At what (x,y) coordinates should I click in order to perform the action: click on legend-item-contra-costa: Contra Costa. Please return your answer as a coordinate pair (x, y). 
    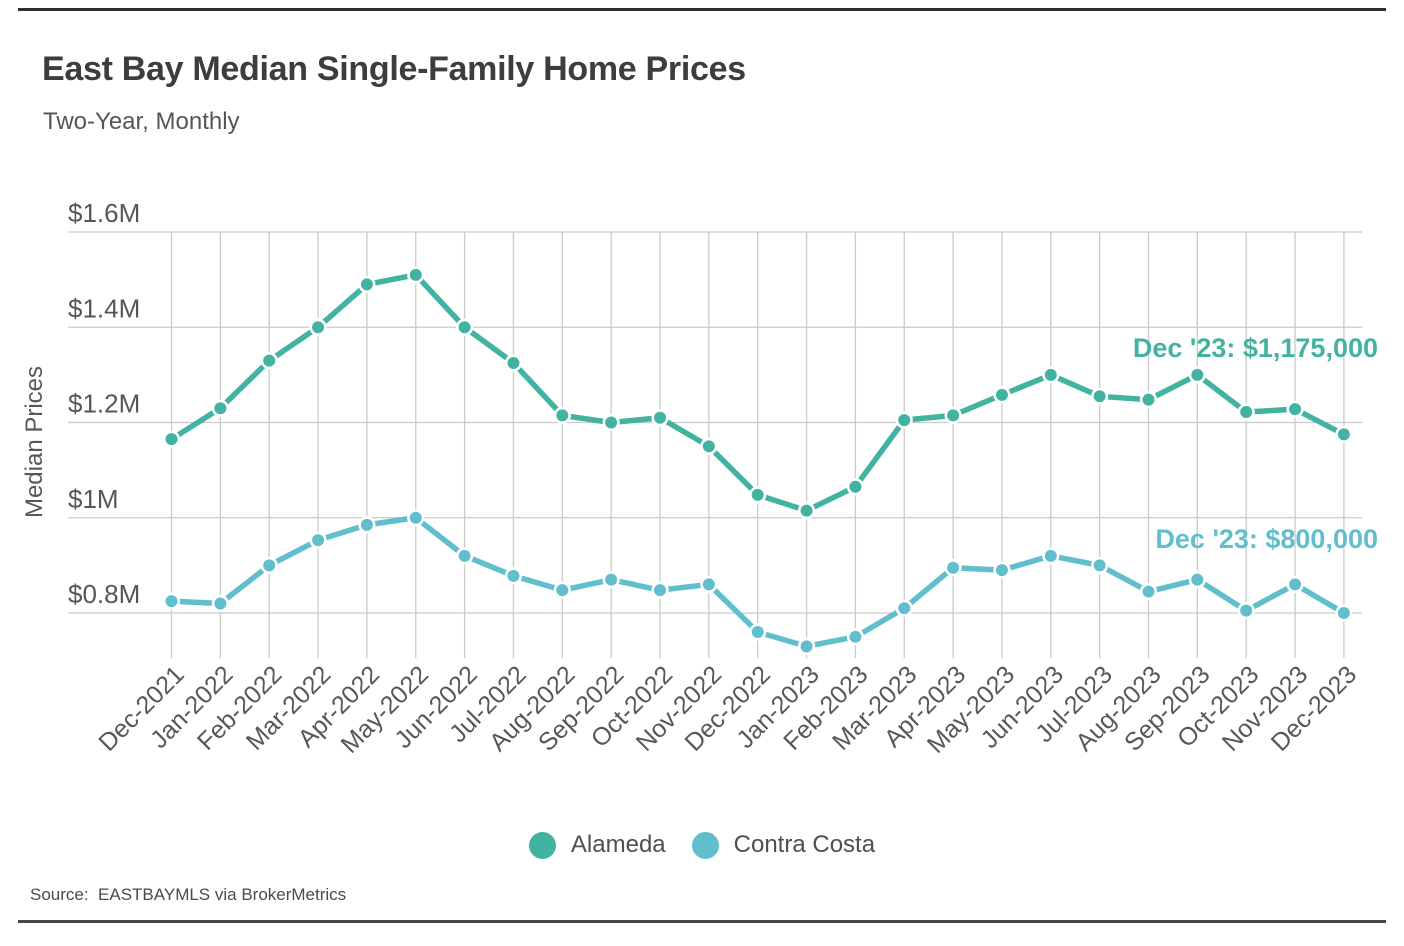
    Looking at the image, I should click on (783, 845).